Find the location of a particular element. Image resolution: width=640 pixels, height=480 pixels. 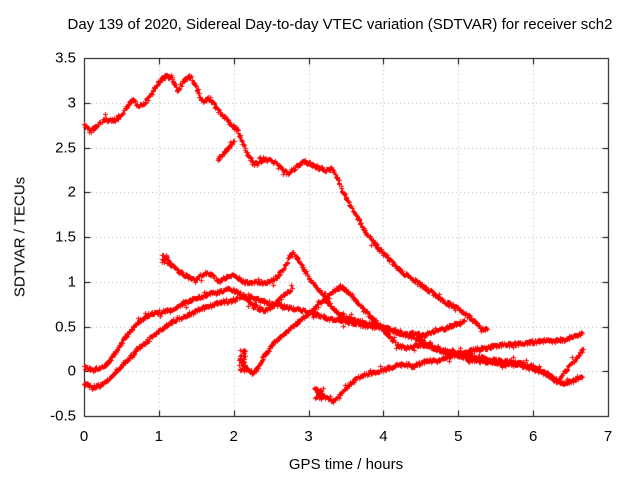

y-tick-label-2.5: 2.5 is located at coordinates (65, 147).